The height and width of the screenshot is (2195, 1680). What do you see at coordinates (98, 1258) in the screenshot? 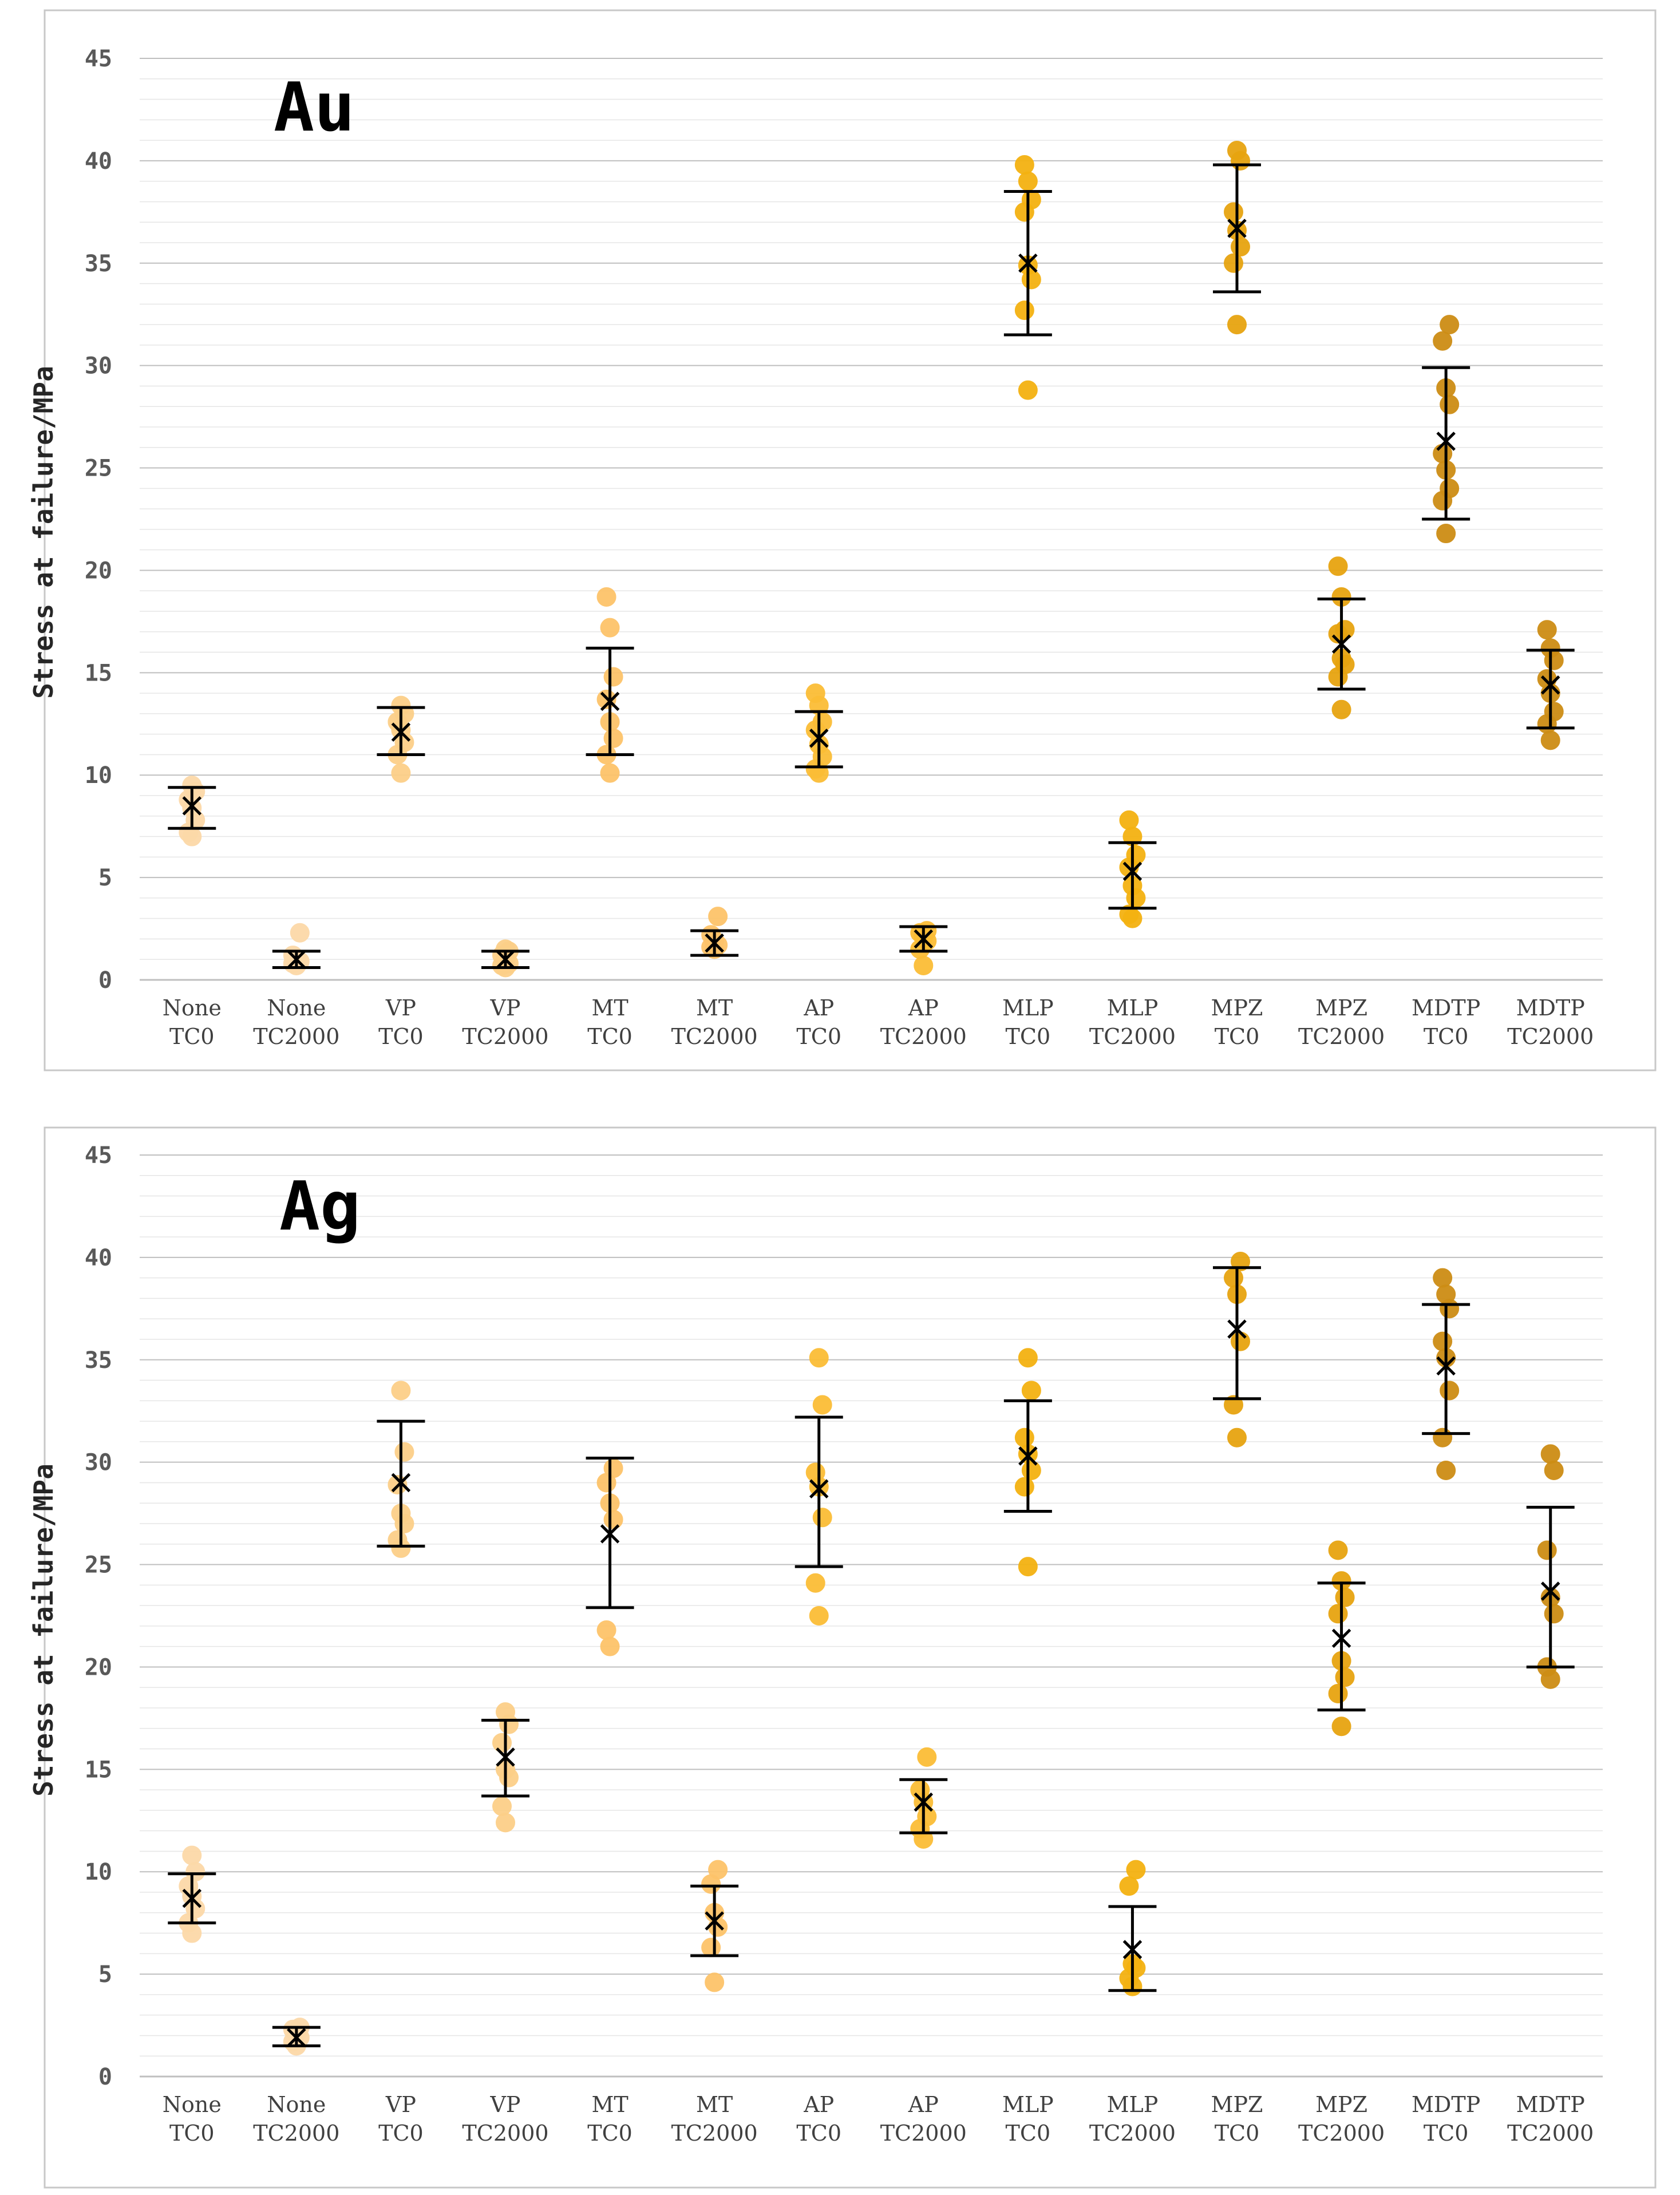
I see `ag-y-tick-label: 40` at bounding box center [98, 1258].